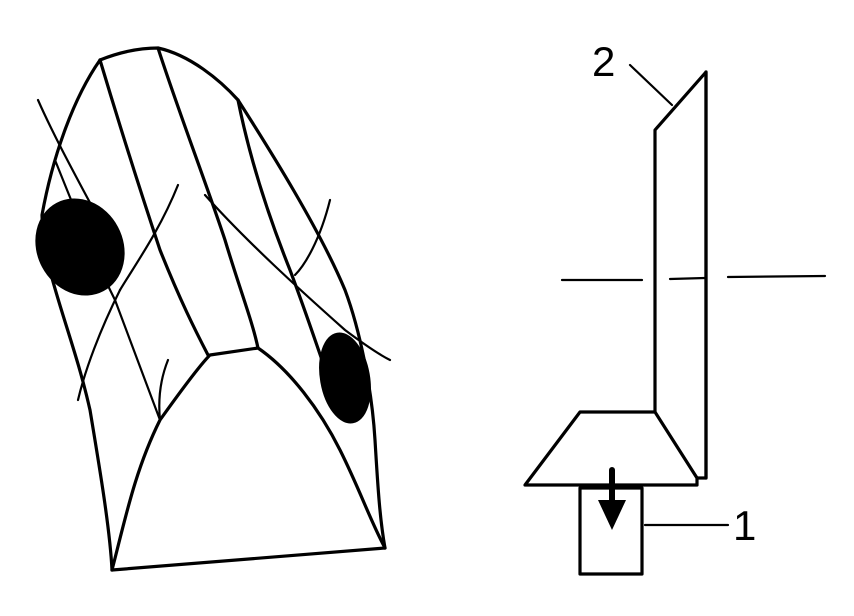 Image resolution: width=854 pixels, height=616 pixels. What do you see at coordinates (248, 459) in the screenshot?
I see `shell-inner-arch` at bounding box center [248, 459].